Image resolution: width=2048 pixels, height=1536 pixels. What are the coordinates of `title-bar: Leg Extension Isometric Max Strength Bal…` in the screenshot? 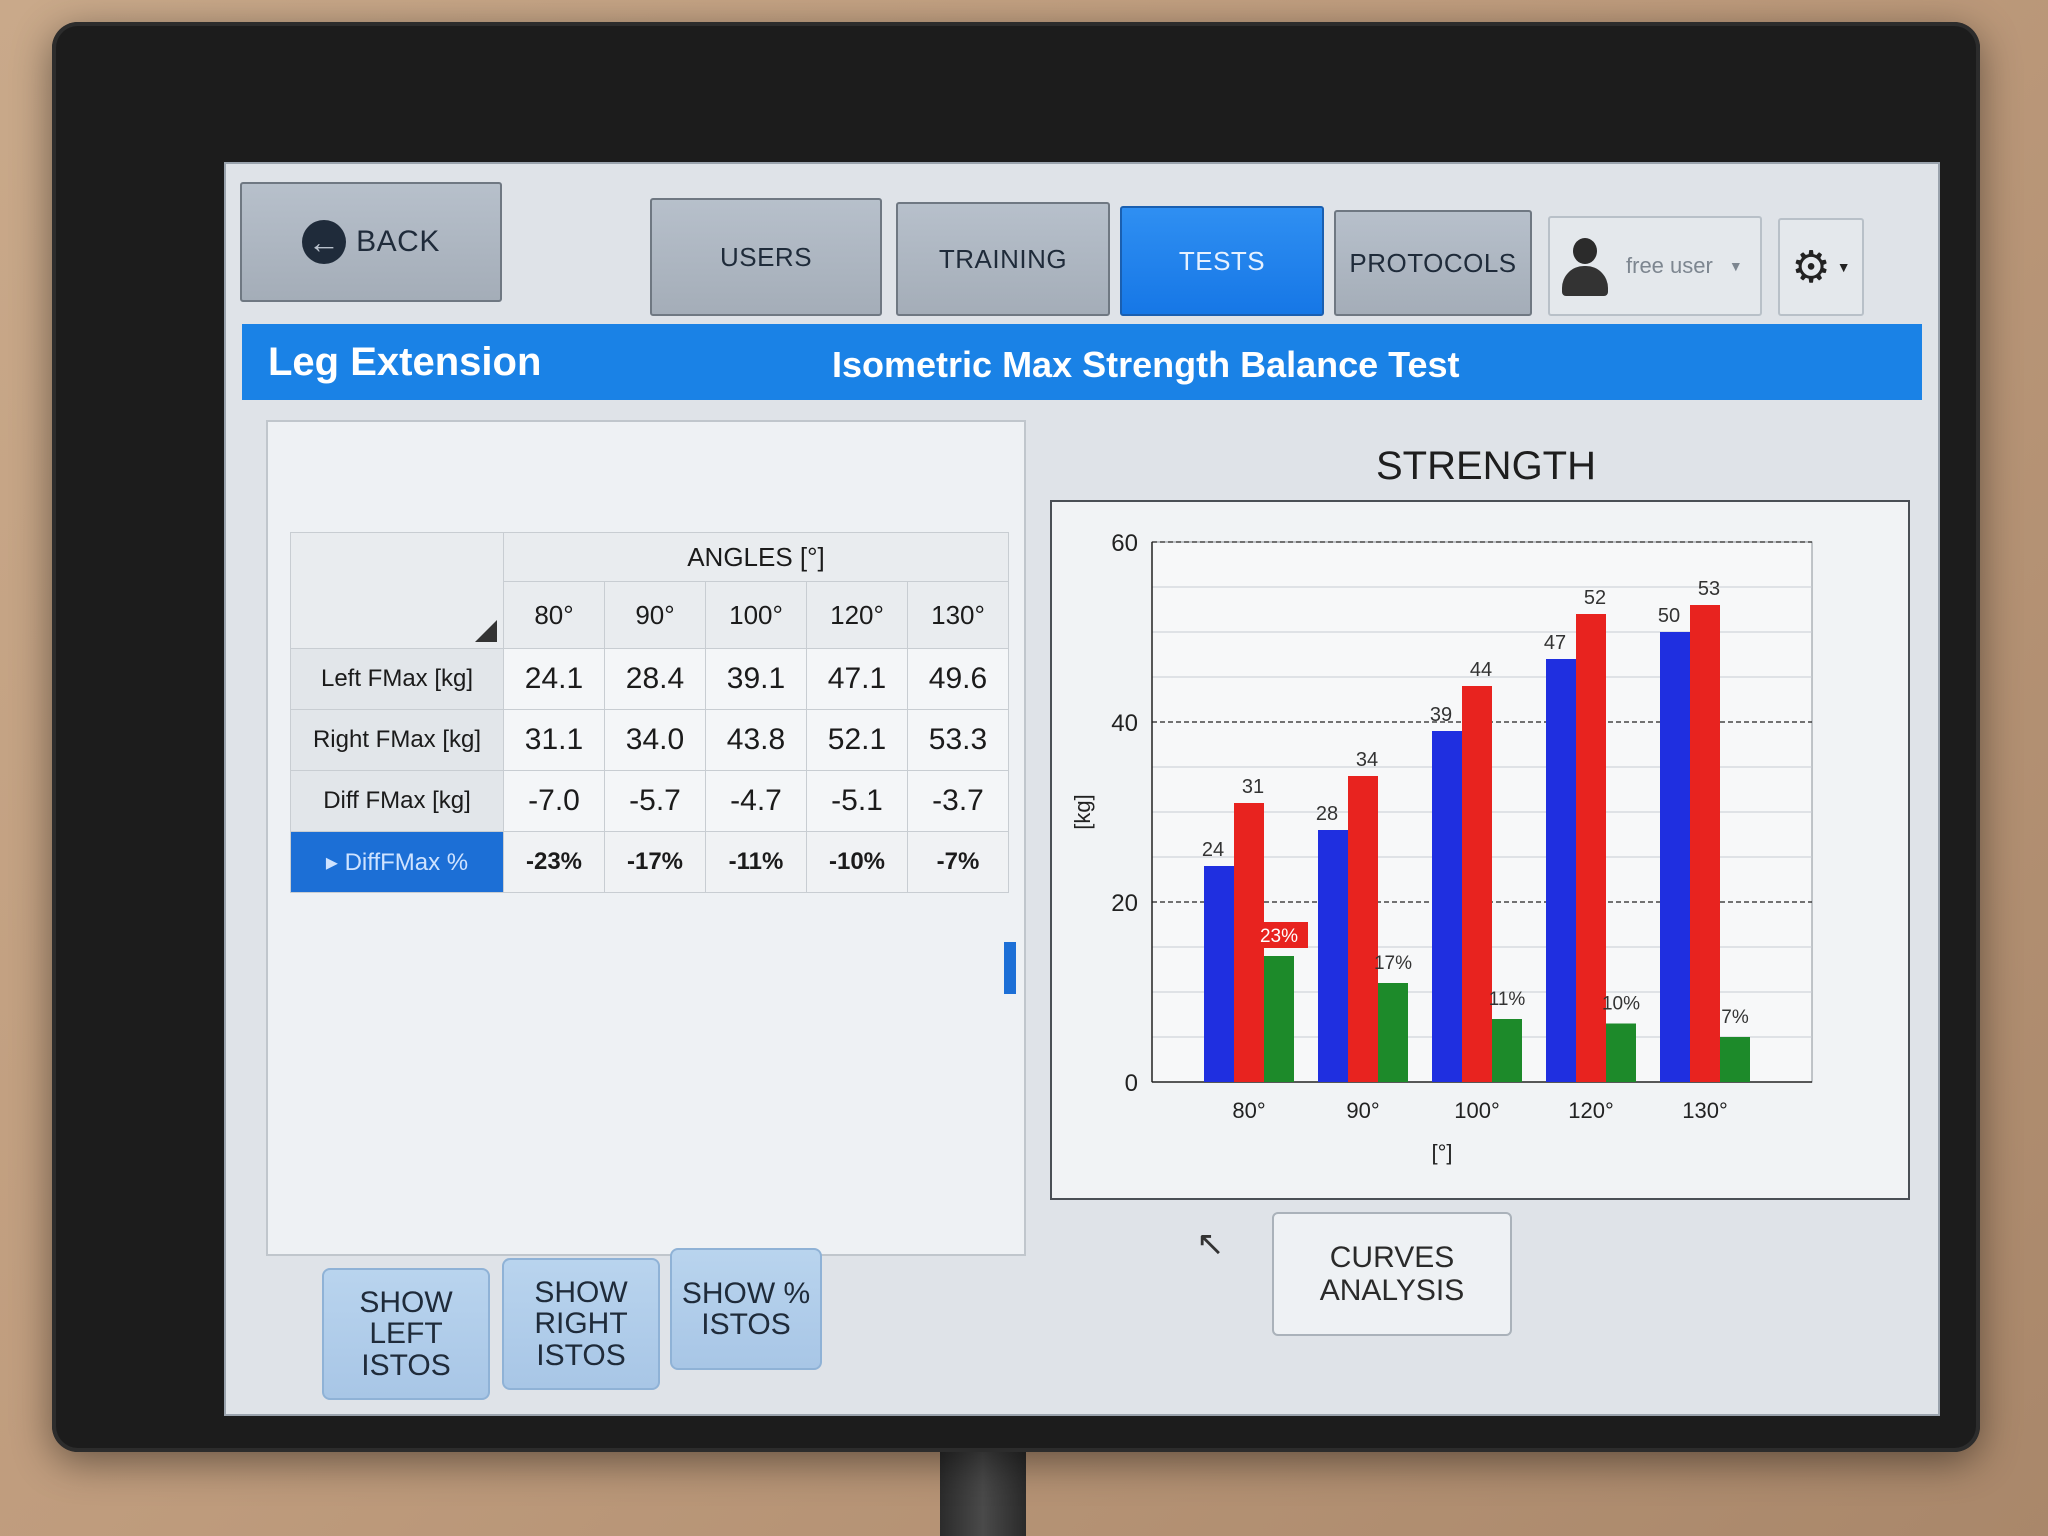 It's located at (1082, 362).